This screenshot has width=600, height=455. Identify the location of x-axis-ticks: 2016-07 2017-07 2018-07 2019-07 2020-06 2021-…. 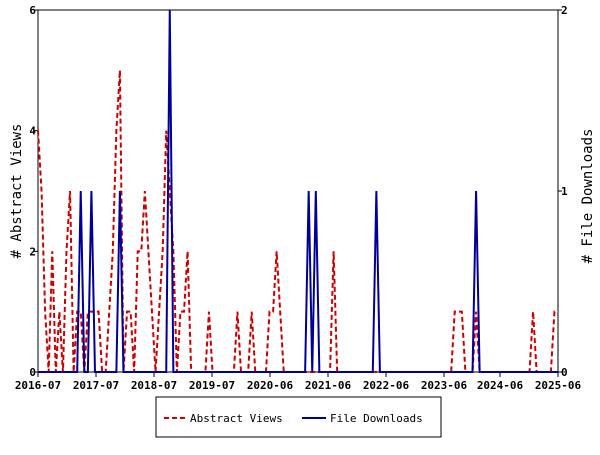
(298, 382).